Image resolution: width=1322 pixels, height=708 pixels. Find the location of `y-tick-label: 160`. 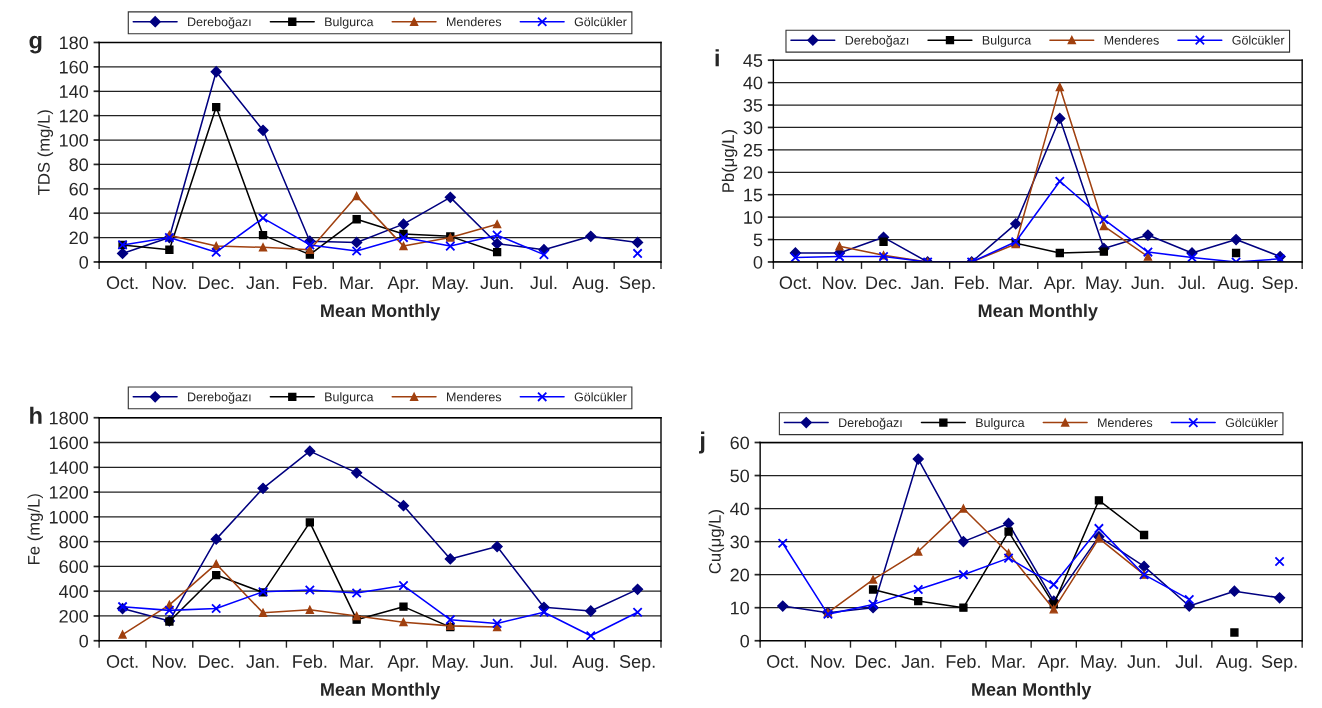

y-tick-label: 160 is located at coordinates (74, 67).